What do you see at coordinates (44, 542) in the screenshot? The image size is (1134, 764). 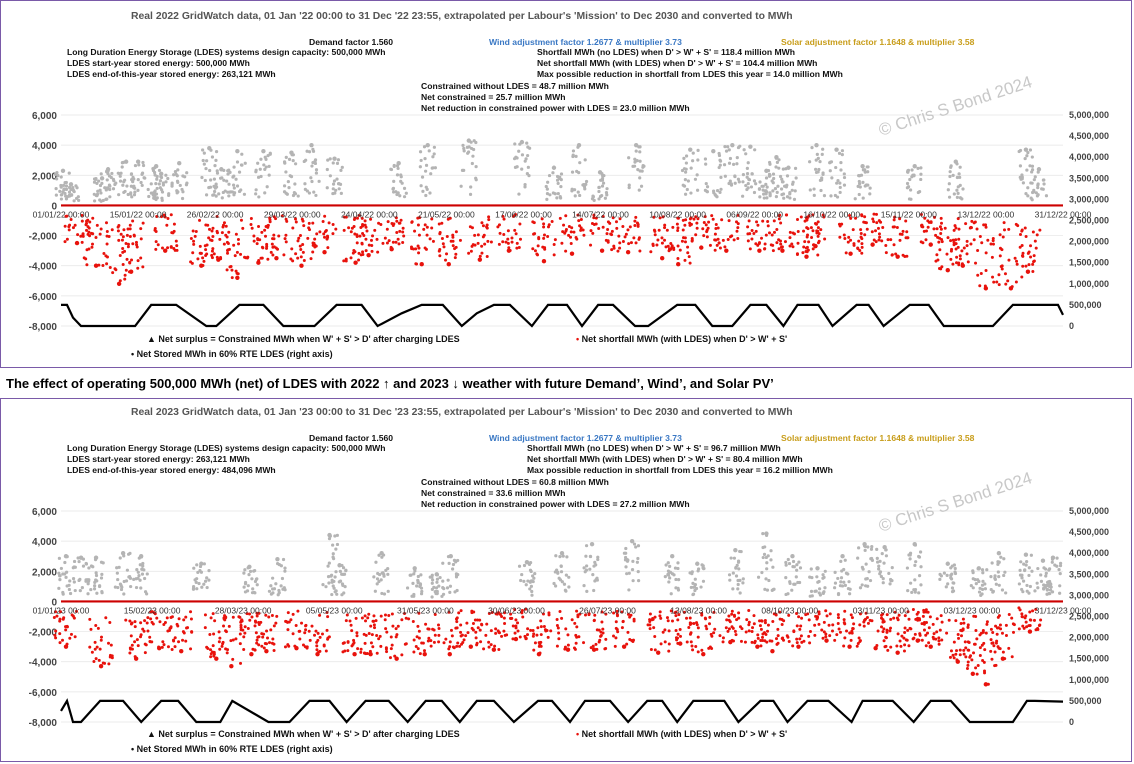 I see `y-left-tick: 4,000` at bounding box center [44, 542].